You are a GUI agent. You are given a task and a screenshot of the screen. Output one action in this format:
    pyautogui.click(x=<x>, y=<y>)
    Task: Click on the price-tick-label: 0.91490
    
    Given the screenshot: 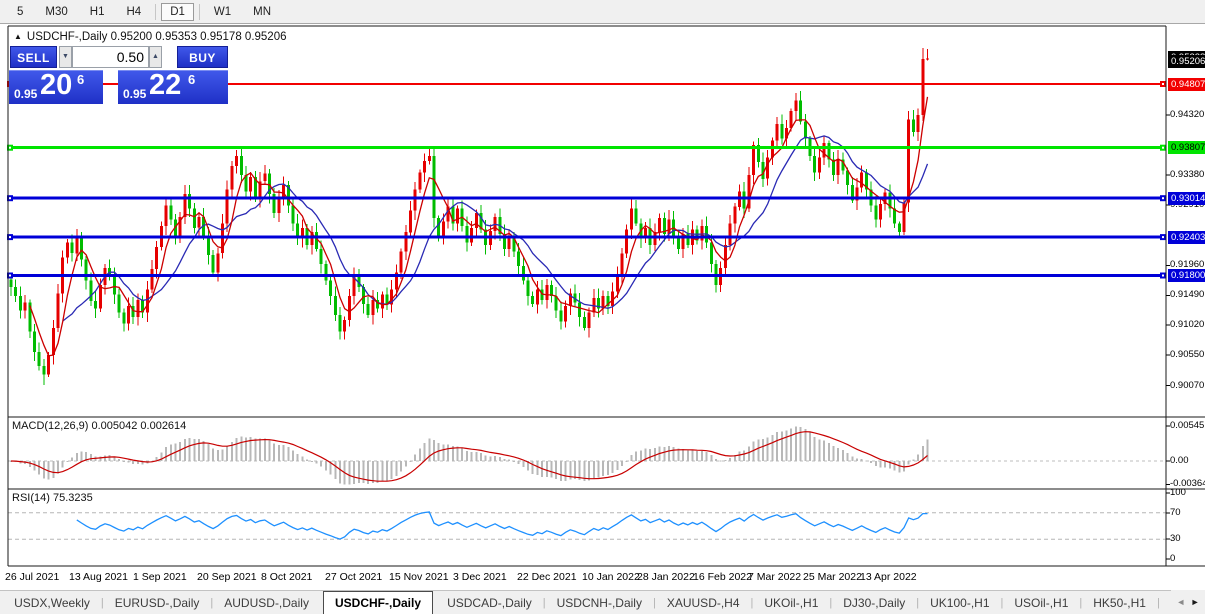 What is the action you would take?
    pyautogui.click(x=1187, y=295)
    